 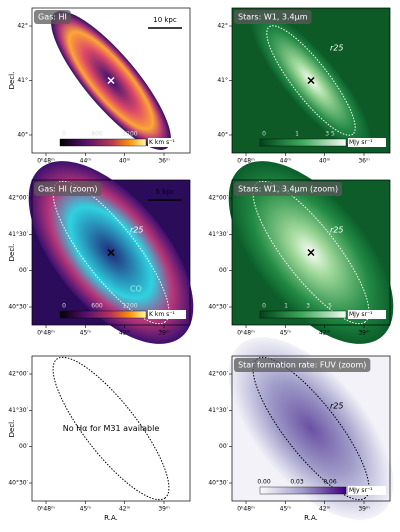 What do you see at coordinates (297, 482) in the screenshot?
I see `colorbar-tick-label: 0.03` at bounding box center [297, 482].